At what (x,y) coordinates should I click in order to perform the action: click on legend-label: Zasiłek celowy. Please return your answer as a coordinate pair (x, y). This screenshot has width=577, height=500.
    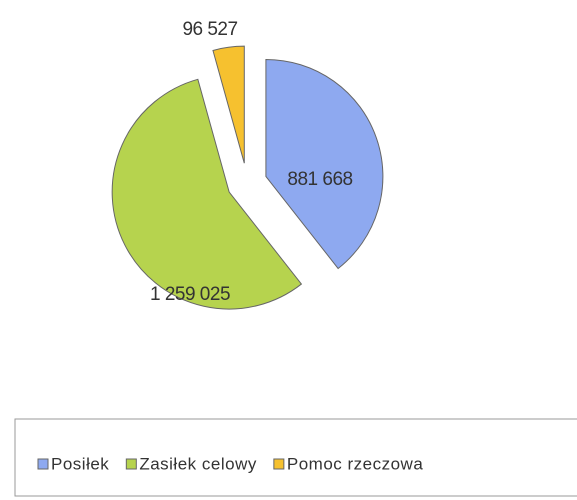
    Looking at the image, I should click on (198, 463).